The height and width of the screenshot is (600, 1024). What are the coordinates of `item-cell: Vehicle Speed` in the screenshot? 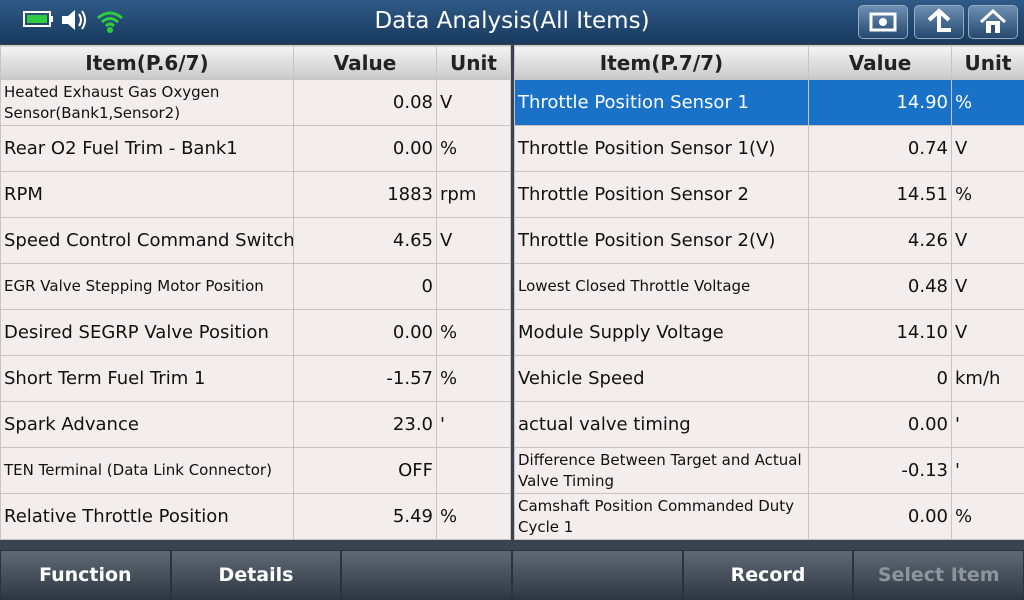 It's located at (661, 378).